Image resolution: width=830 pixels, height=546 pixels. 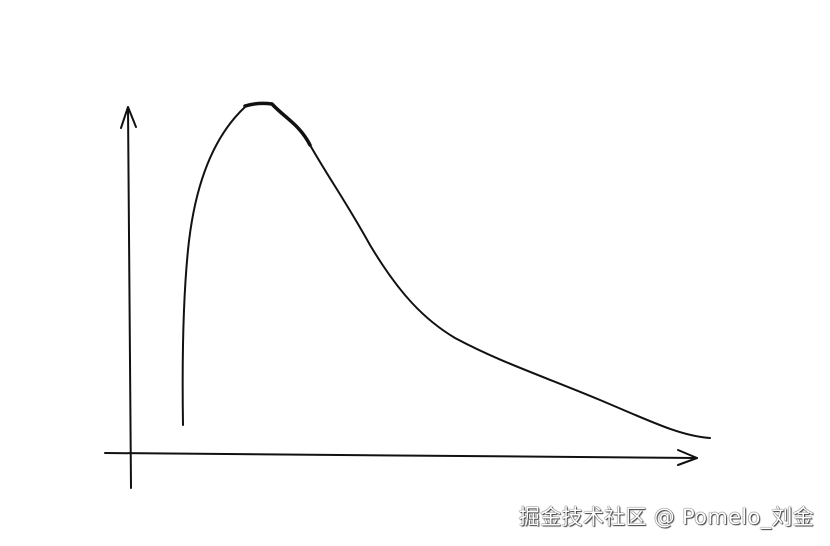 What do you see at coordinates (687, 457) in the screenshot?
I see `x-axis-arrowhead` at bounding box center [687, 457].